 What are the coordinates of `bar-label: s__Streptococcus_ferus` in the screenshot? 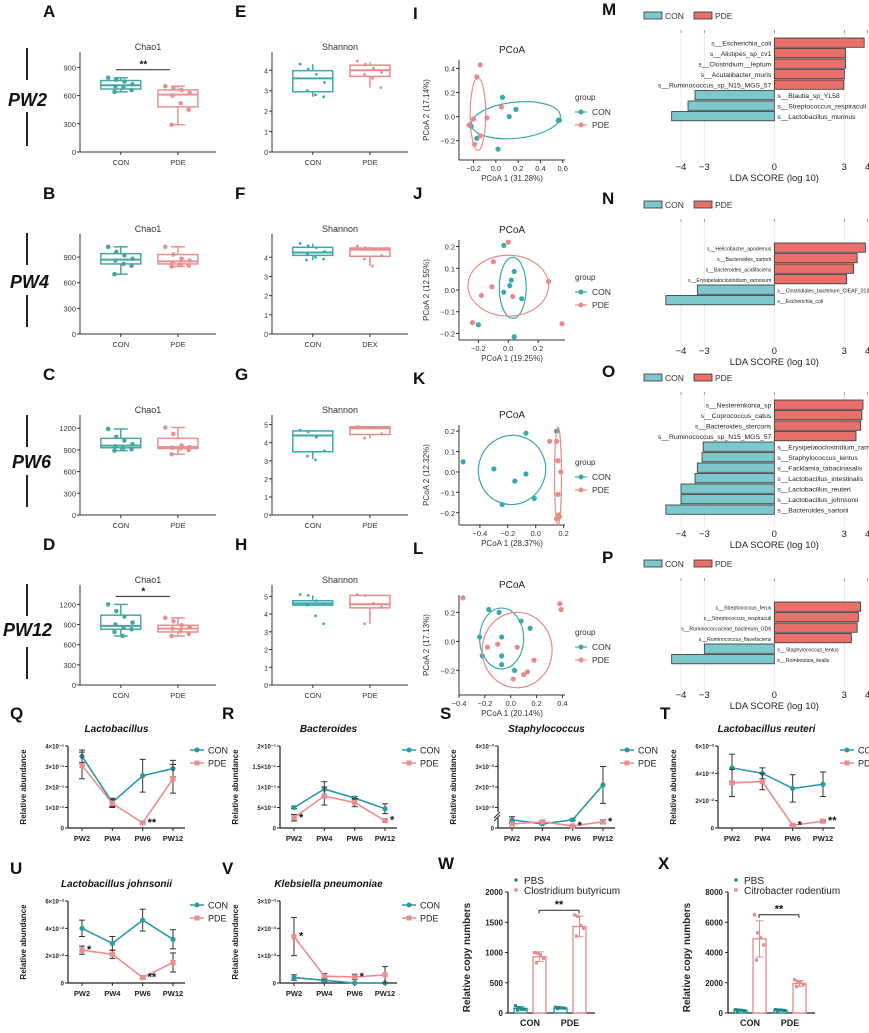 It's located at (744, 608).